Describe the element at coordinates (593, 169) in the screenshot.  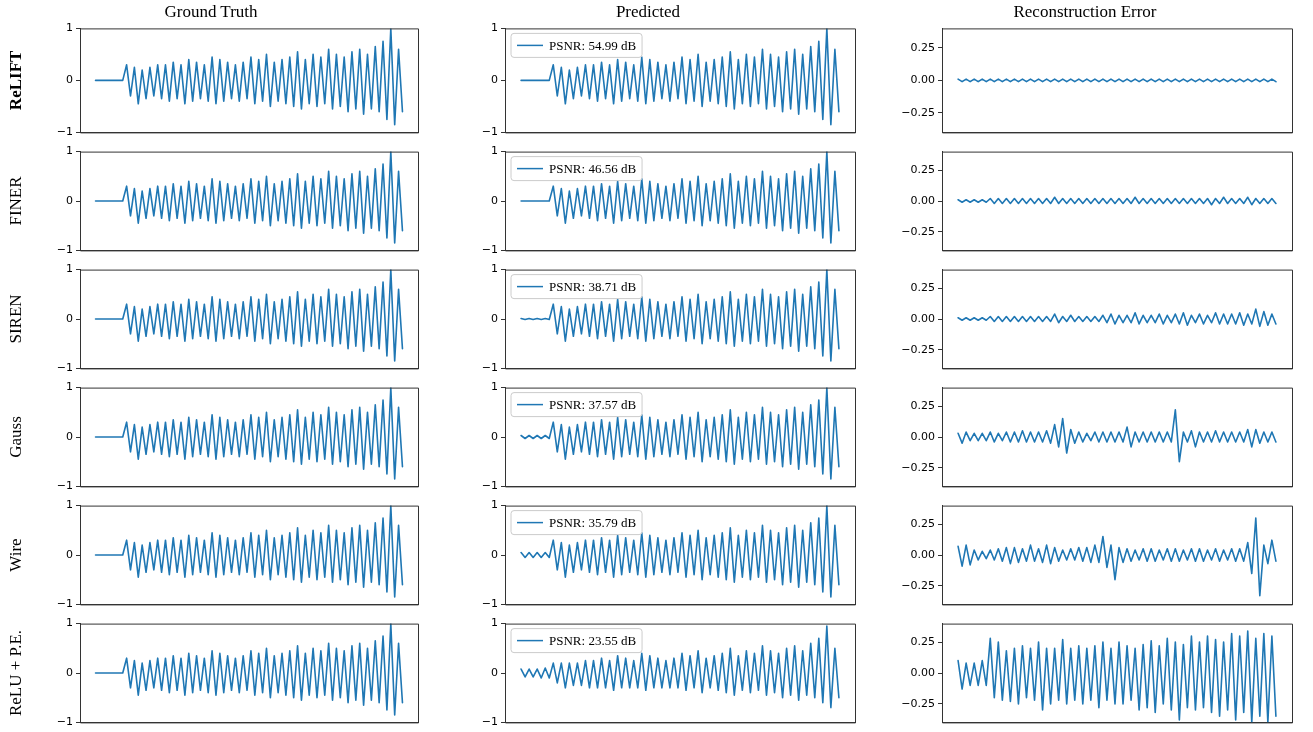
I see `legend-label: PSNR: 46.56 dB` at that location.